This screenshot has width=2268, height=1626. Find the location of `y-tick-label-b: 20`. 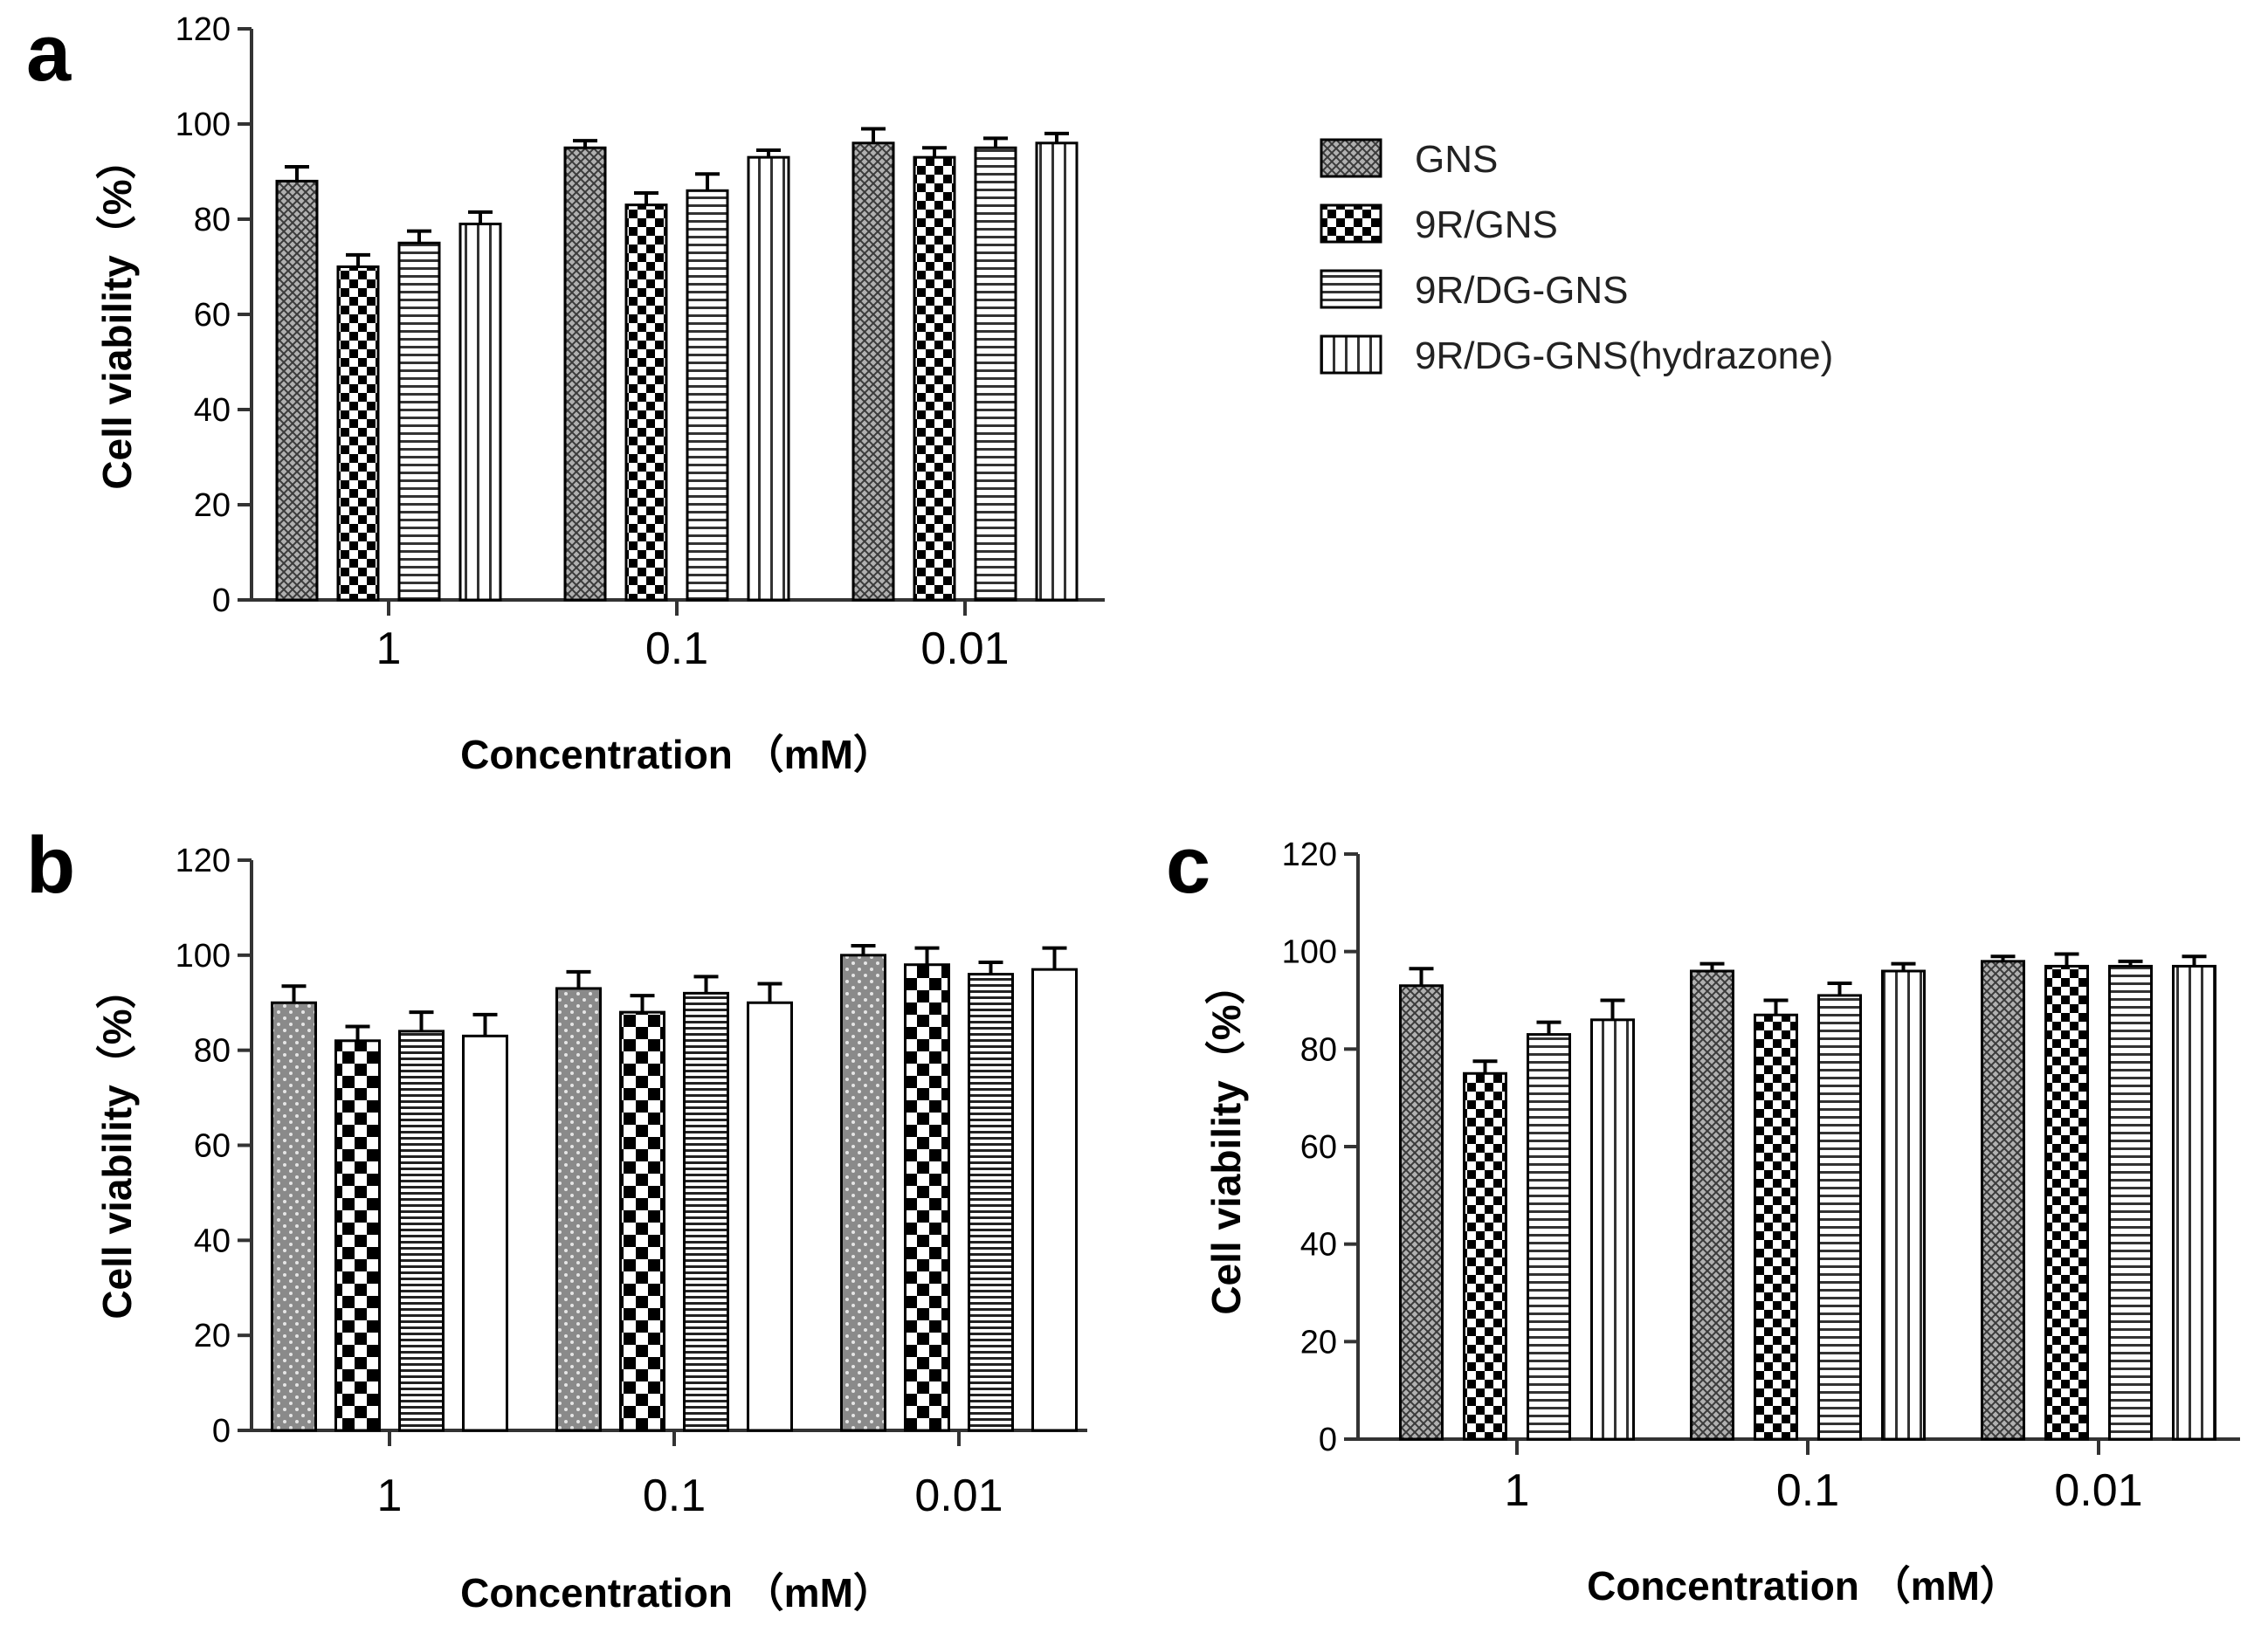

y-tick-label-b: 20 is located at coordinates (212, 1336).